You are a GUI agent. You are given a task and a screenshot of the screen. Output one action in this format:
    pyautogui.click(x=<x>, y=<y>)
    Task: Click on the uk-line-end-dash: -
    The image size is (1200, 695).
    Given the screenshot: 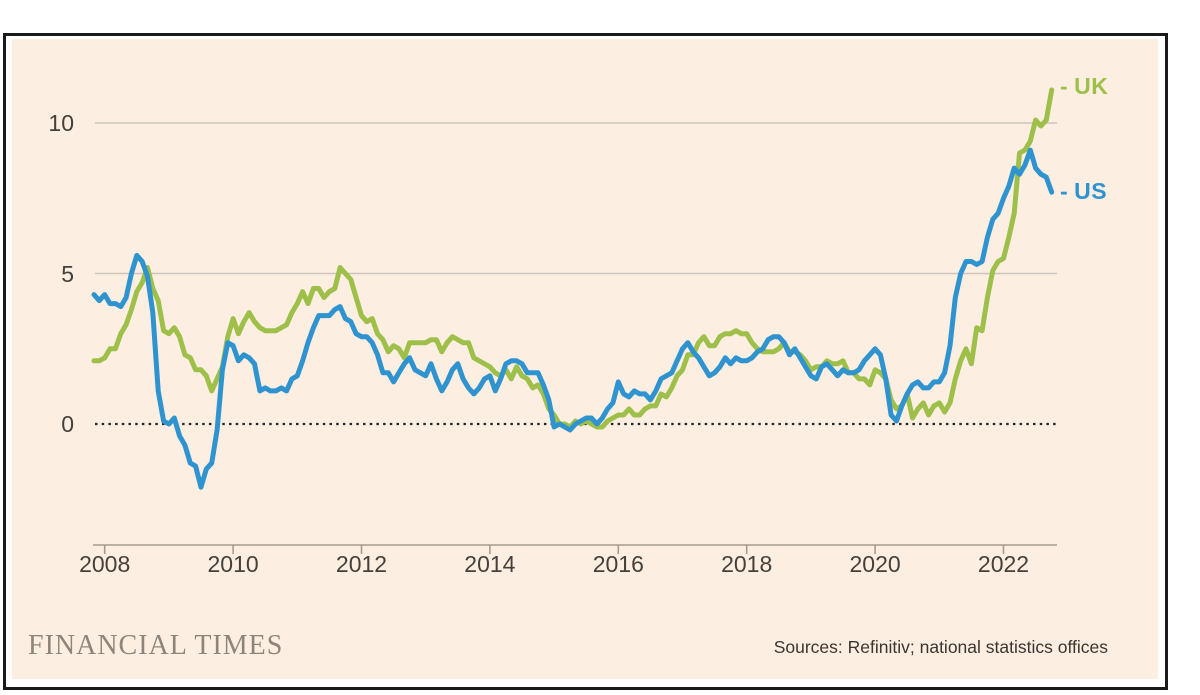 What is the action you would take?
    pyautogui.click(x=1064, y=86)
    